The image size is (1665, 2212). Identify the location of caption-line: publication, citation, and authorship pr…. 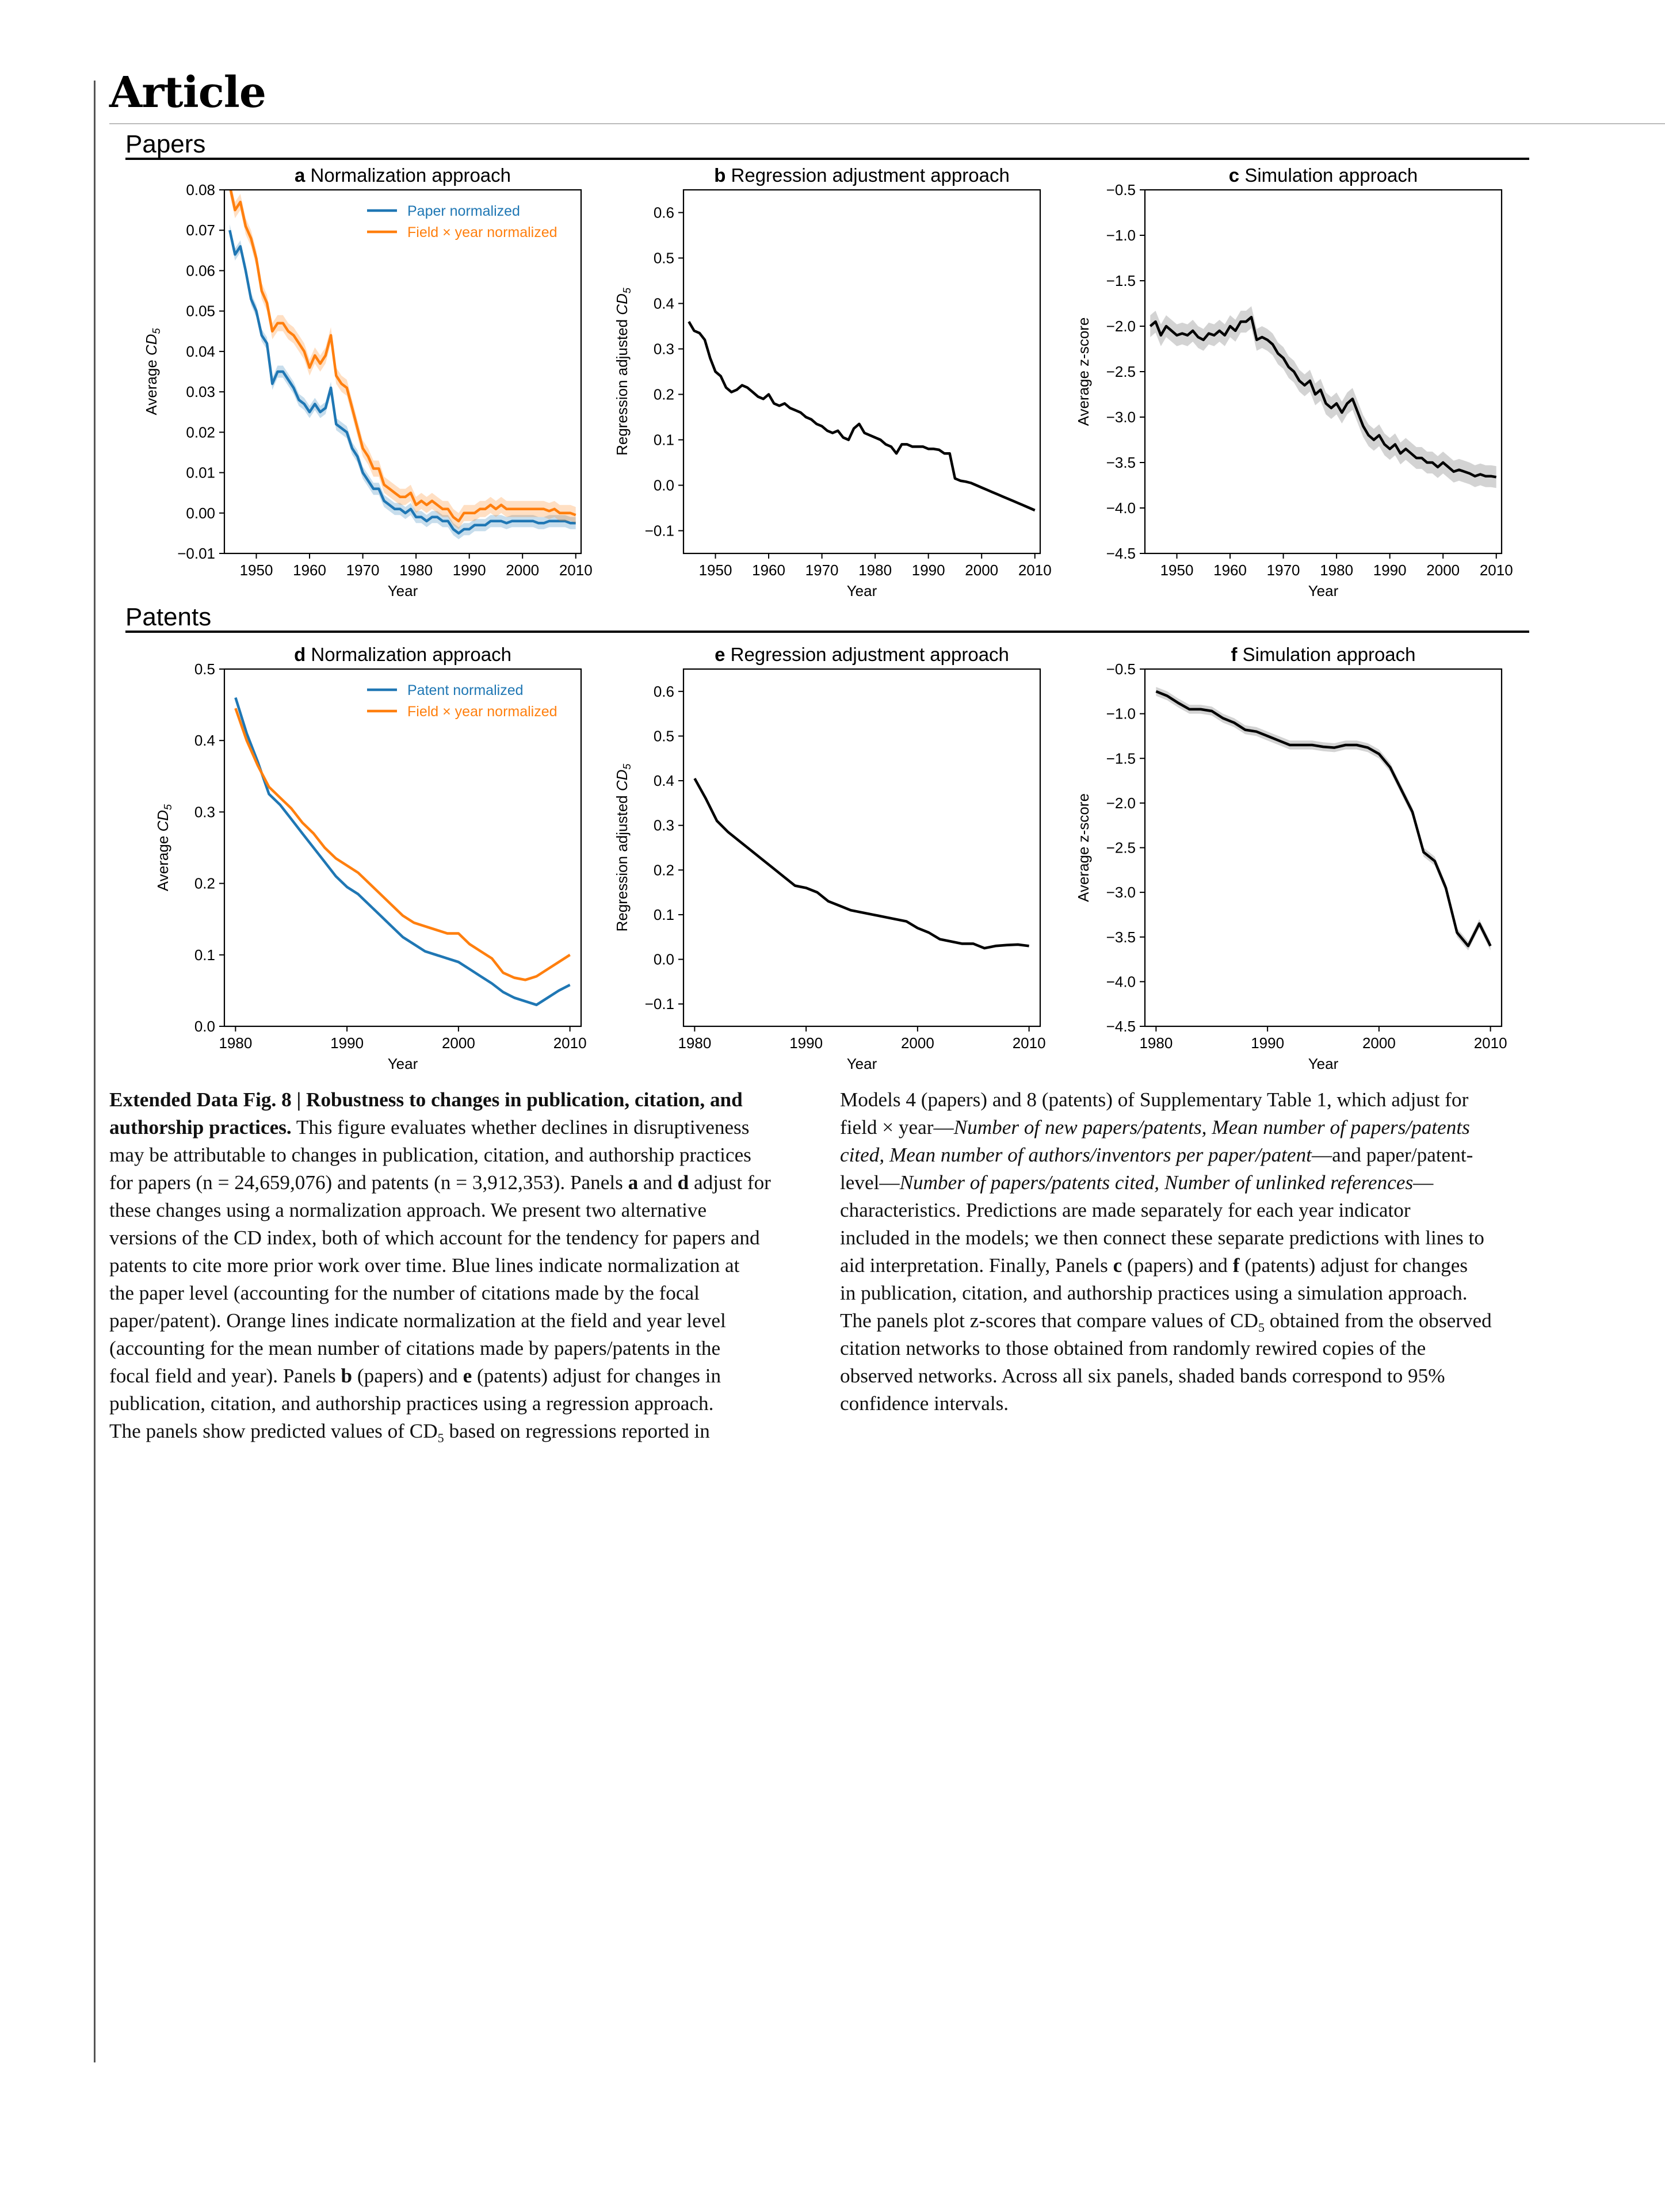
(463, 1404).